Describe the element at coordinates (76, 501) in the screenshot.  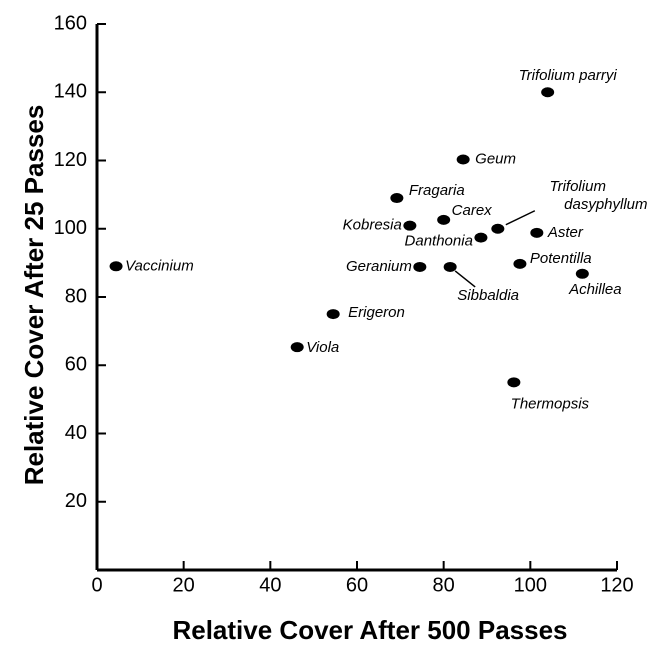
I see `y-tick-label: 20` at that location.